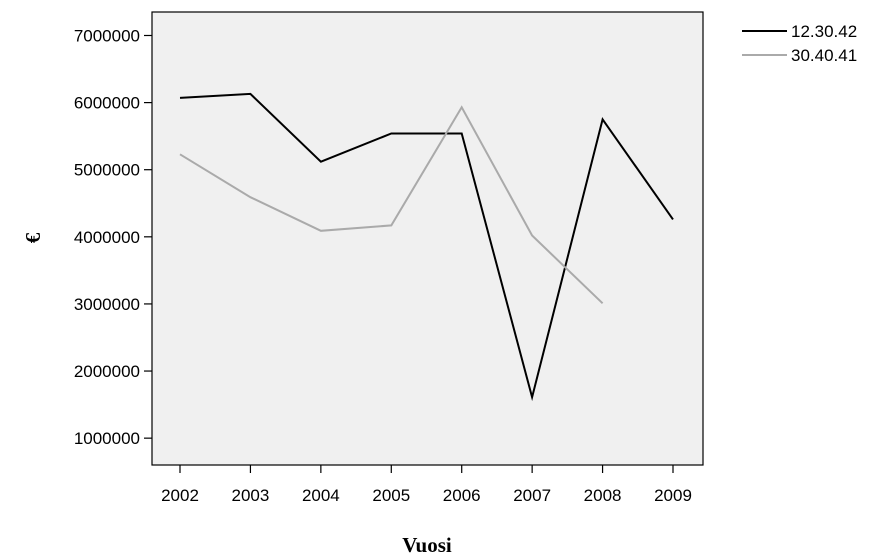  I want to click on x-tick-label: 2009, so click(673, 495).